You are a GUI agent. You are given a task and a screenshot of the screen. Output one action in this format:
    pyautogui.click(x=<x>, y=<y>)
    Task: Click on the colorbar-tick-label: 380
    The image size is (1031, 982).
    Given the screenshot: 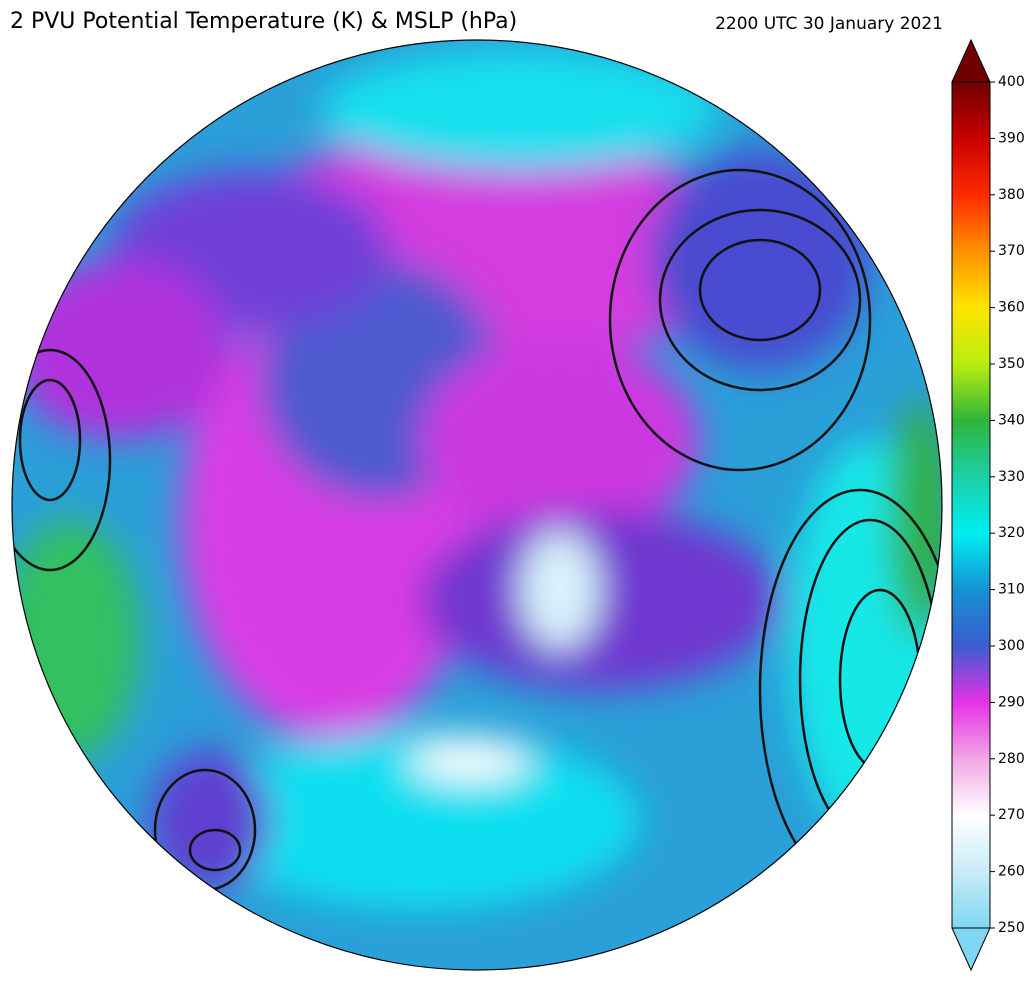 What is the action you would take?
    pyautogui.click(x=1011, y=195)
    